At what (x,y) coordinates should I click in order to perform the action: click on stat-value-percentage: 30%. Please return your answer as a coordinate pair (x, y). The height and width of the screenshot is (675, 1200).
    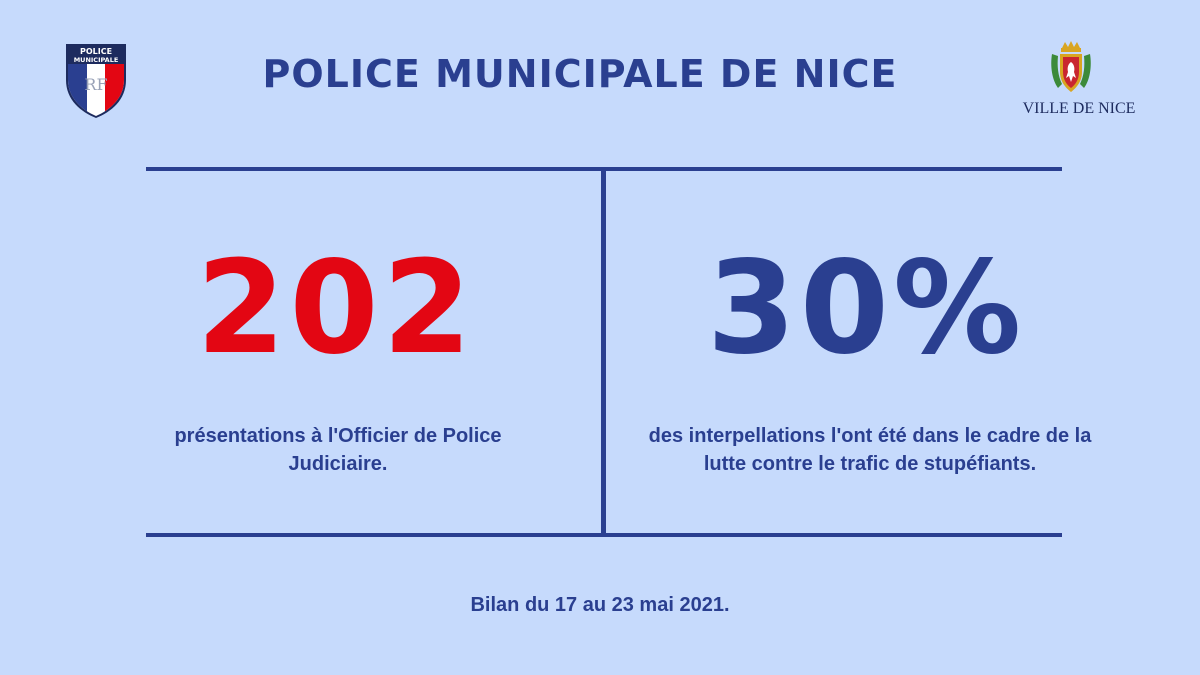
    Looking at the image, I should click on (866, 308).